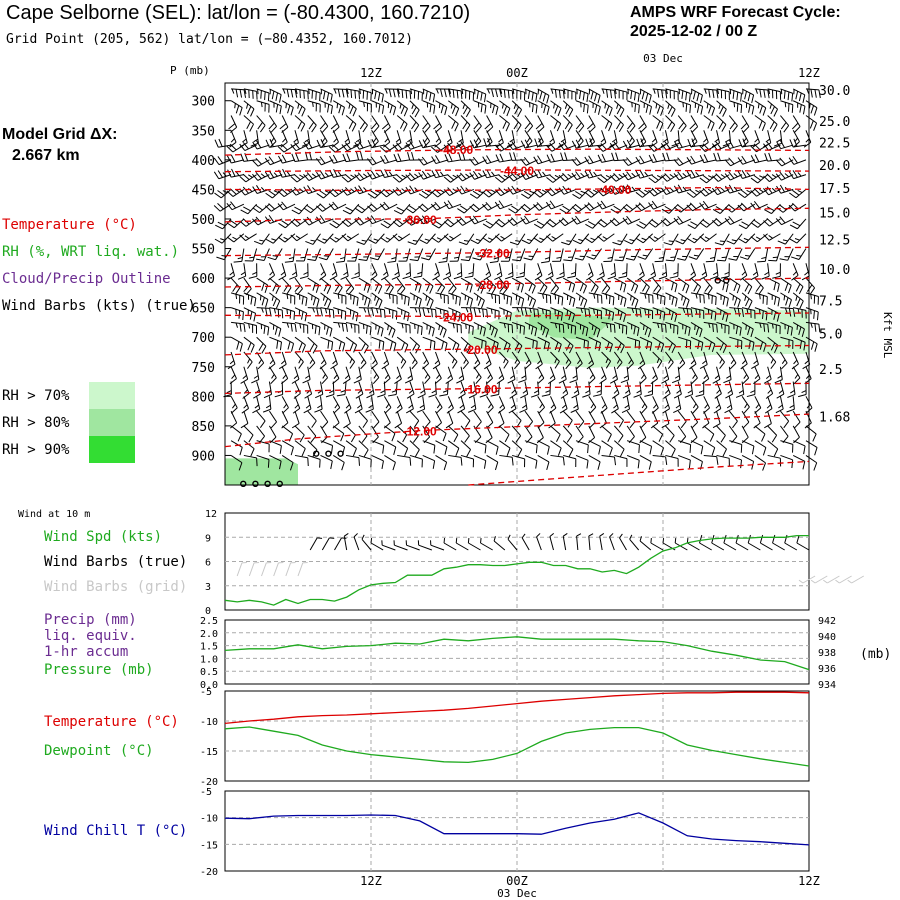 This screenshot has height=900, width=900. I want to click on rh90-swatch, so click(112, 449).